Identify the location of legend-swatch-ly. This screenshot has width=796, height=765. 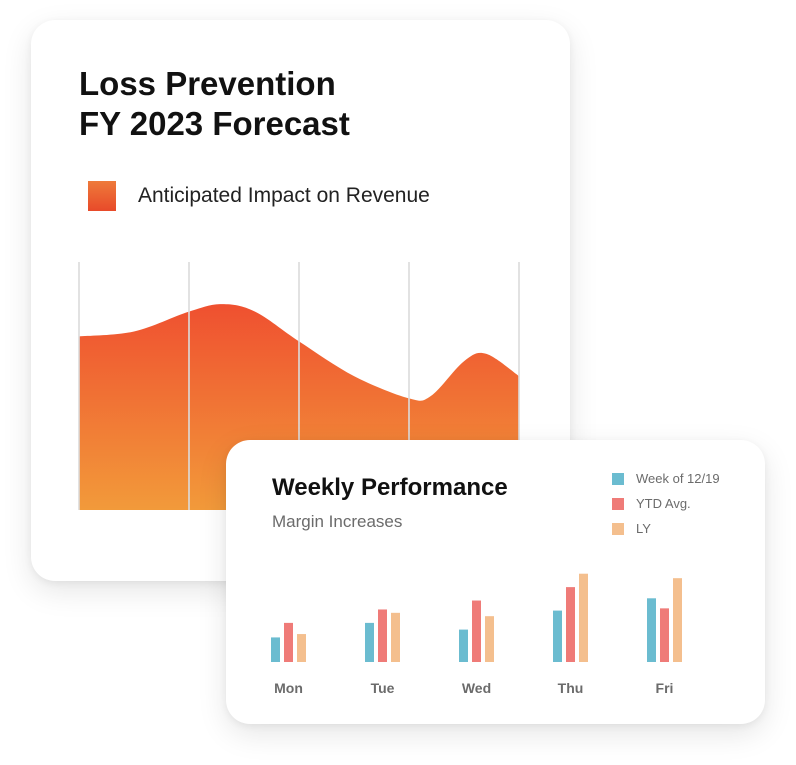
(618, 528).